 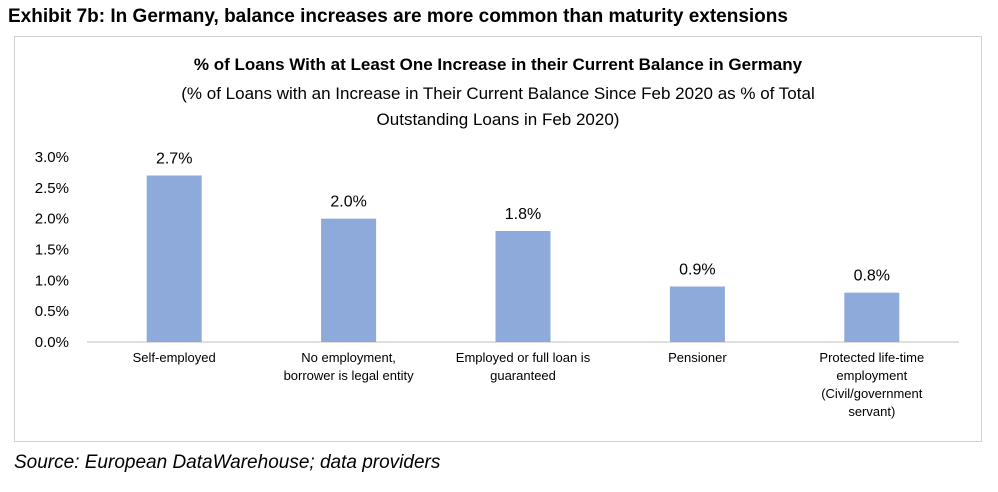 What do you see at coordinates (871, 357) in the screenshot?
I see `x-tick-label: Protected life-time` at bounding box center [871, 357].